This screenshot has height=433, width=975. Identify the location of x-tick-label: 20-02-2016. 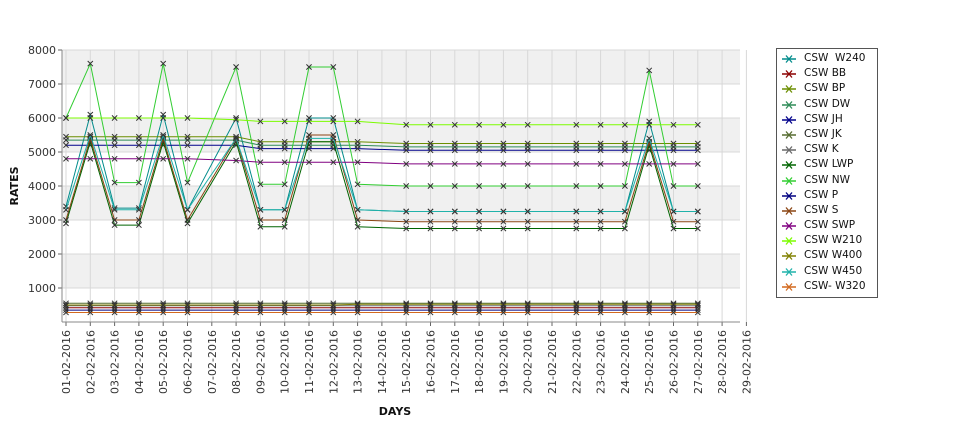
(528, 362).